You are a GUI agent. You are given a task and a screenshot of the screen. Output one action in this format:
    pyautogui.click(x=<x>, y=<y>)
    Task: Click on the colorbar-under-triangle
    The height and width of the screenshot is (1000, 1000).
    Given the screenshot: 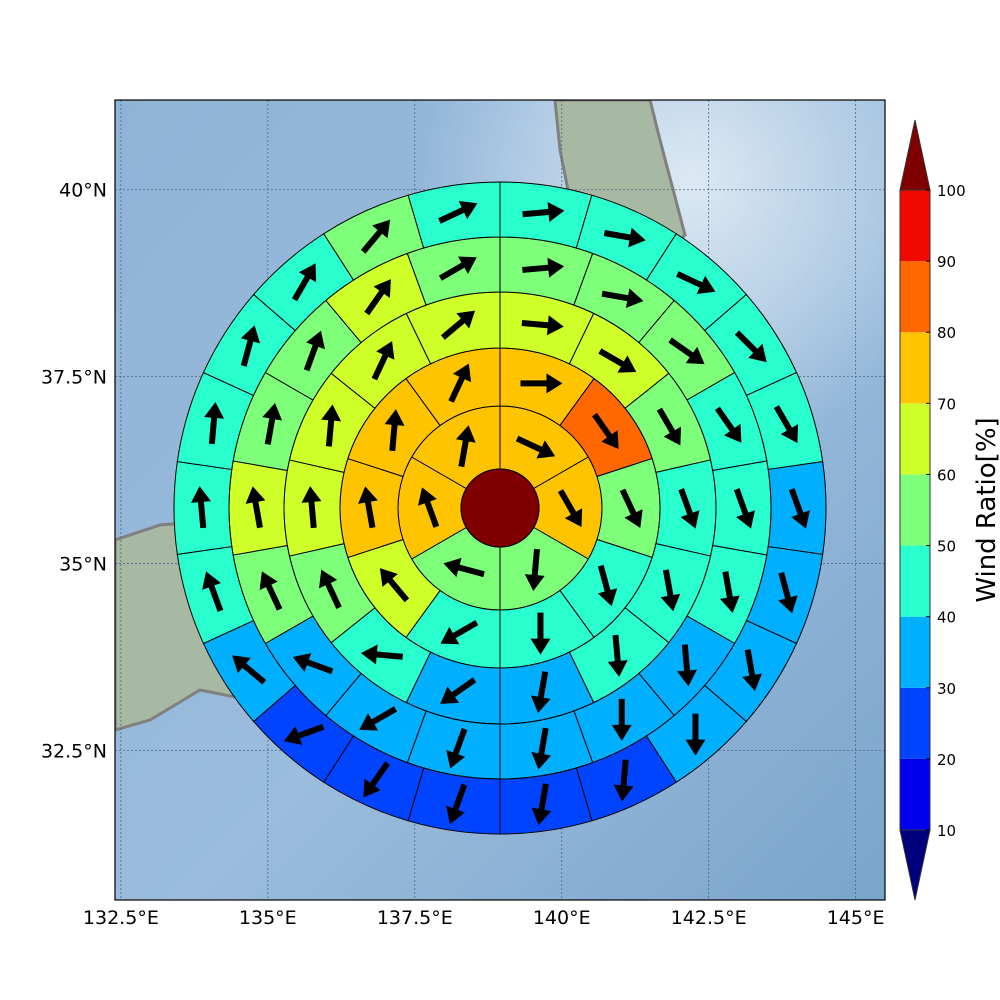 What is the action you would take?
    pyautogui.click(x=915, y=865)
    